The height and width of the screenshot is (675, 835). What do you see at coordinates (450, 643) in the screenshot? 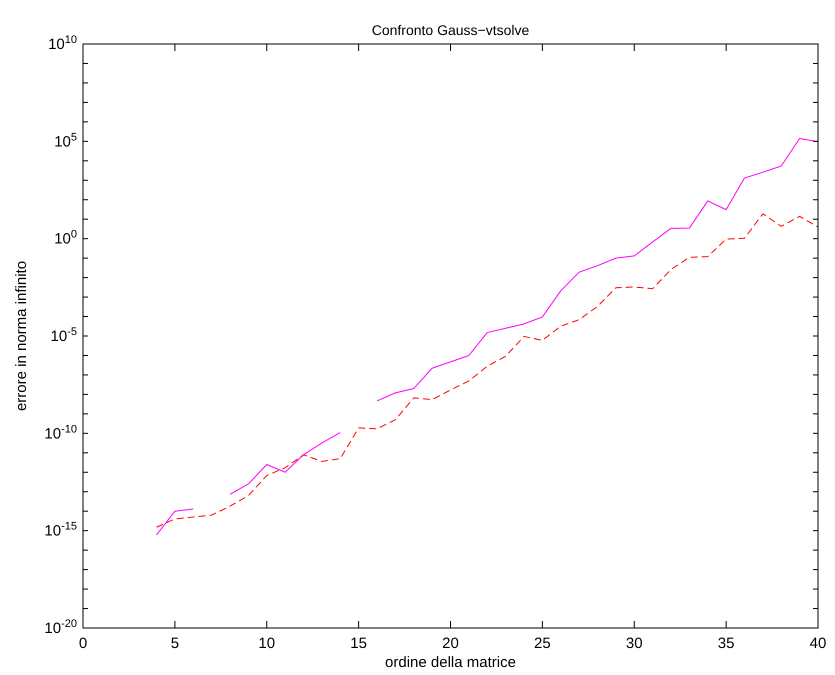
I see `x-tick-label: 20` at bounding box center [450, 643].